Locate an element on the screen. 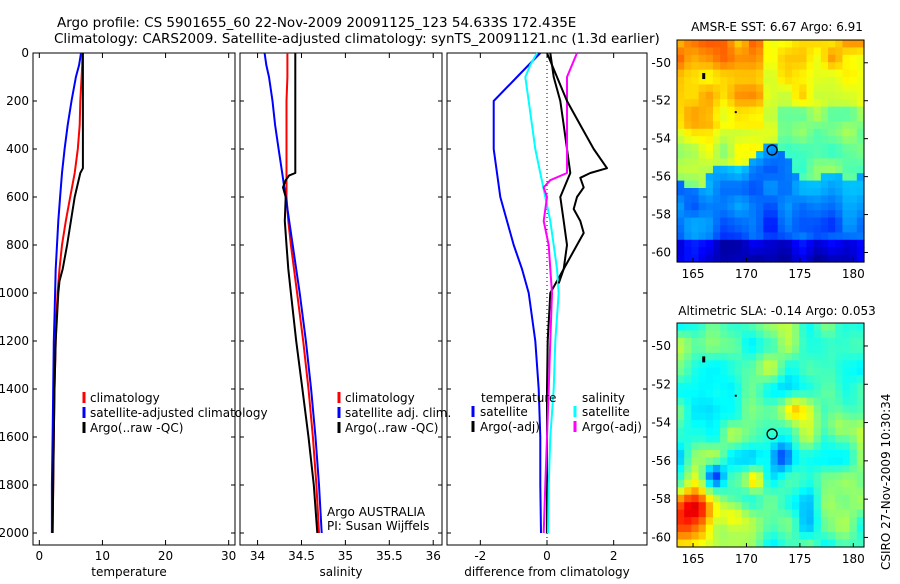  depth-tick-label: 2000 is located at coordinates (14, 533).